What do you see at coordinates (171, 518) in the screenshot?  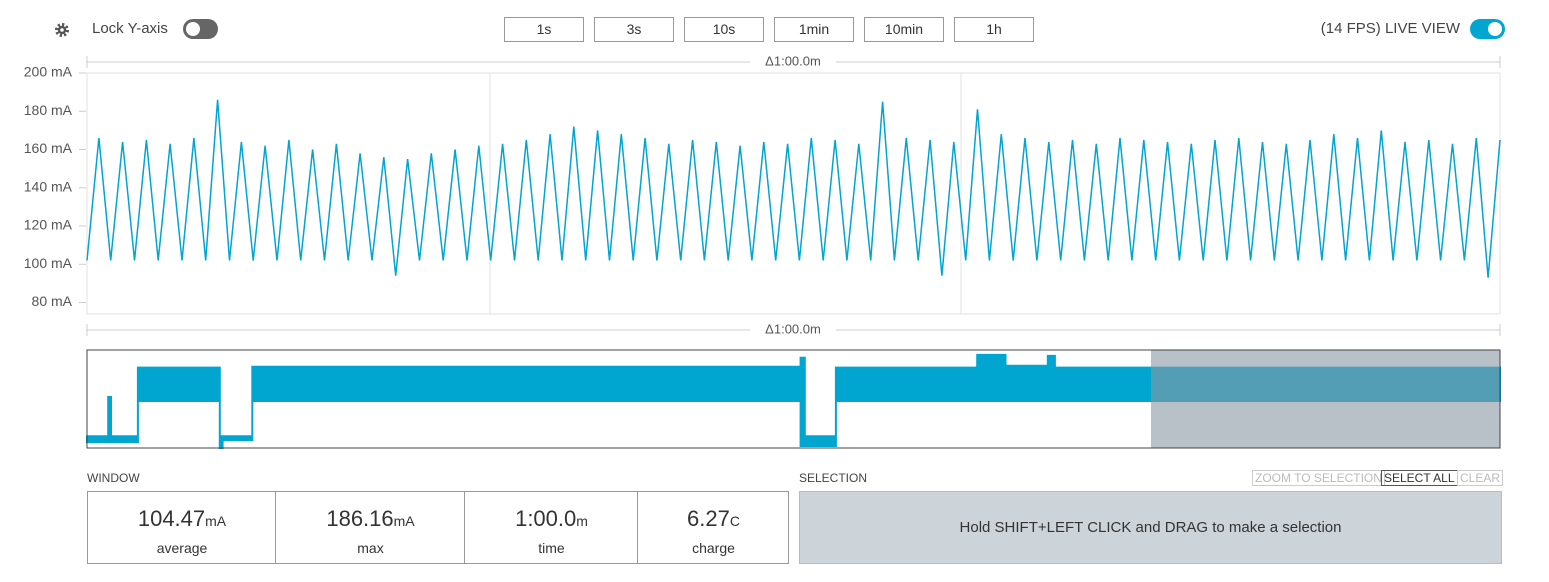 I see `stat-number: 104.47` at bounding box center [171, 518].